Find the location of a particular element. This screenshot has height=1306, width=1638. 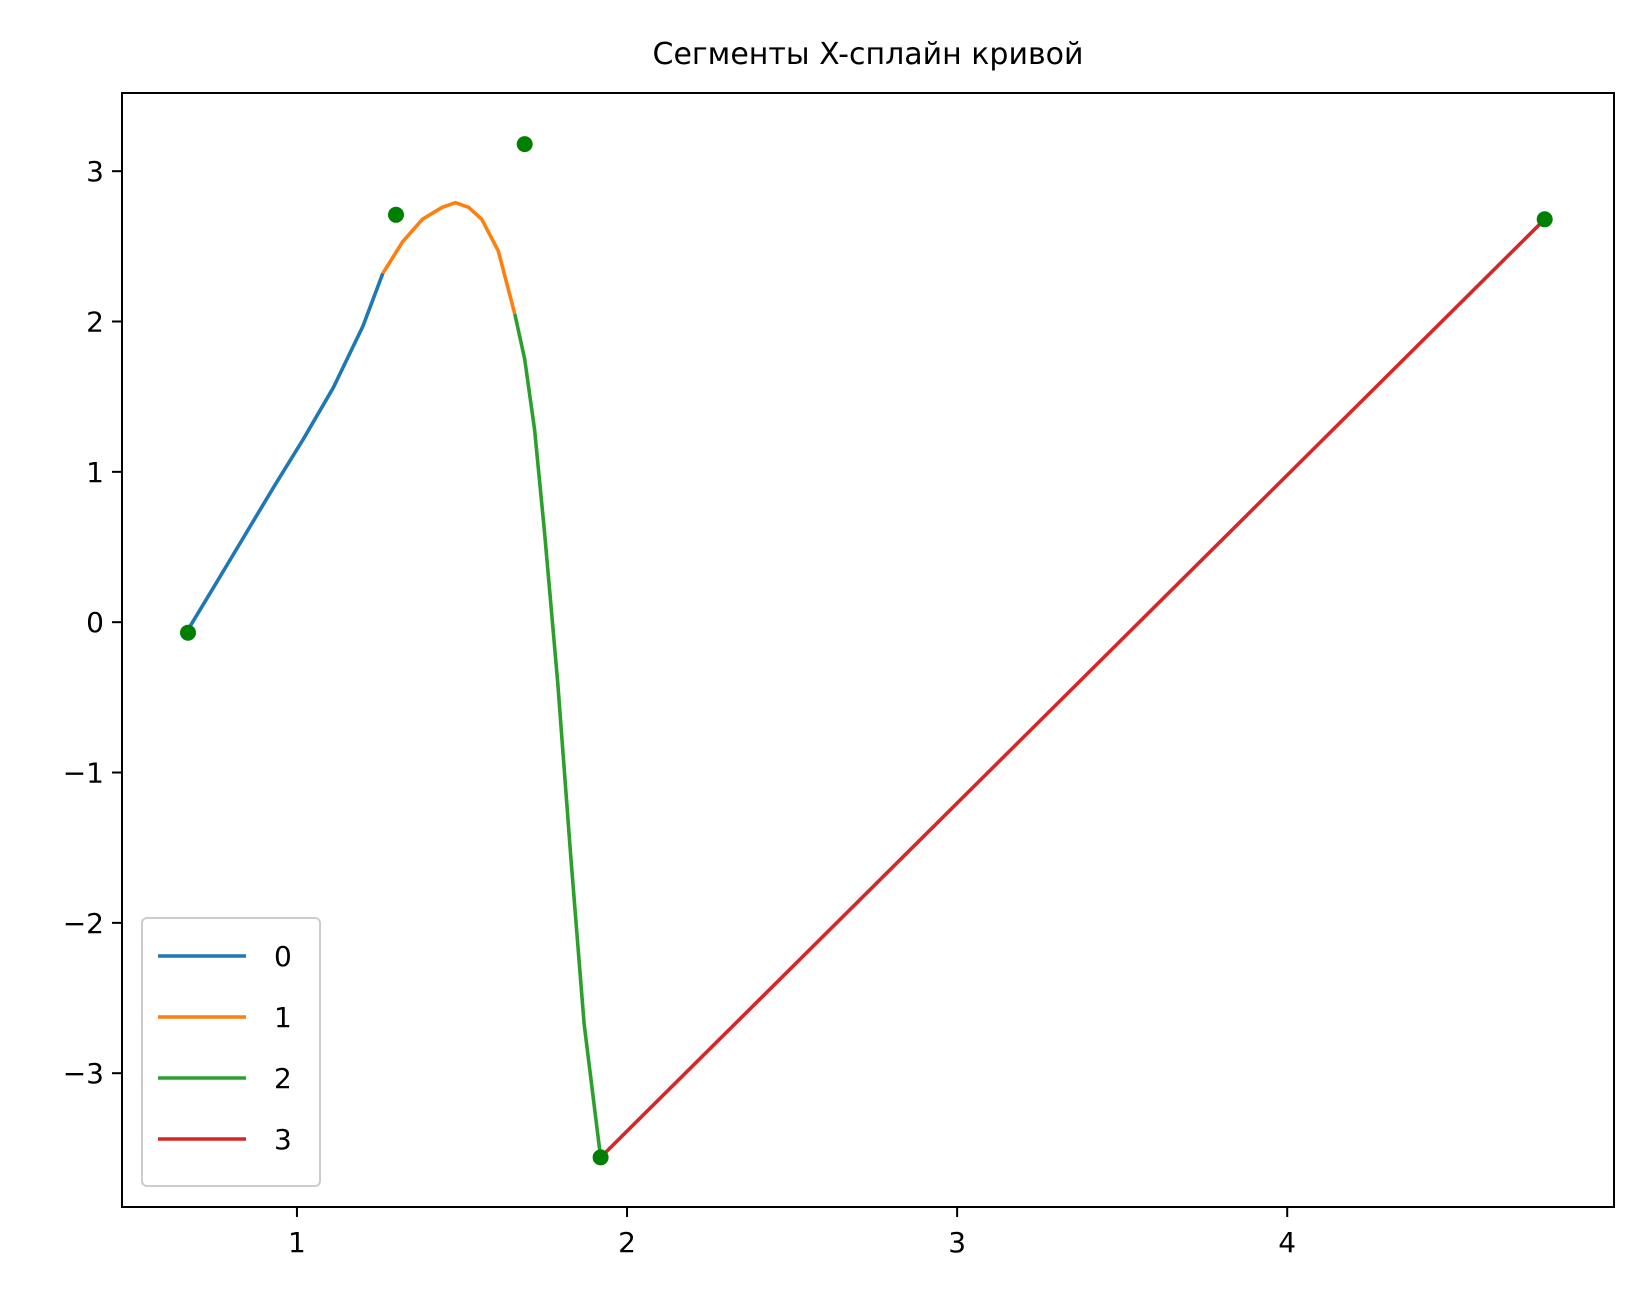

y-tick-label-3: 0 is located at coordinates (95, 622).